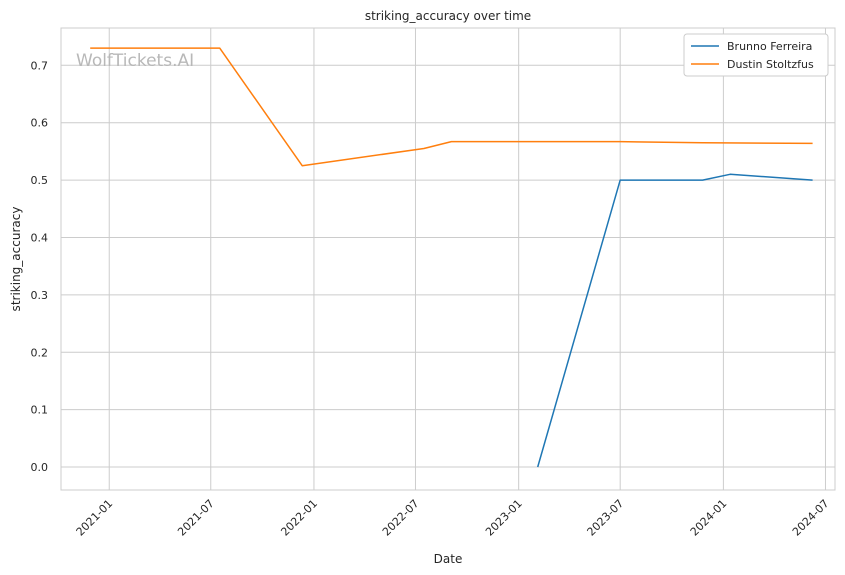 The height and width of the screenshot is (575, 845). What do you see at coordinates (40, 65) in the screenshot?
I see `y-tick-label: 0.7` at bounding box center [40, 65].